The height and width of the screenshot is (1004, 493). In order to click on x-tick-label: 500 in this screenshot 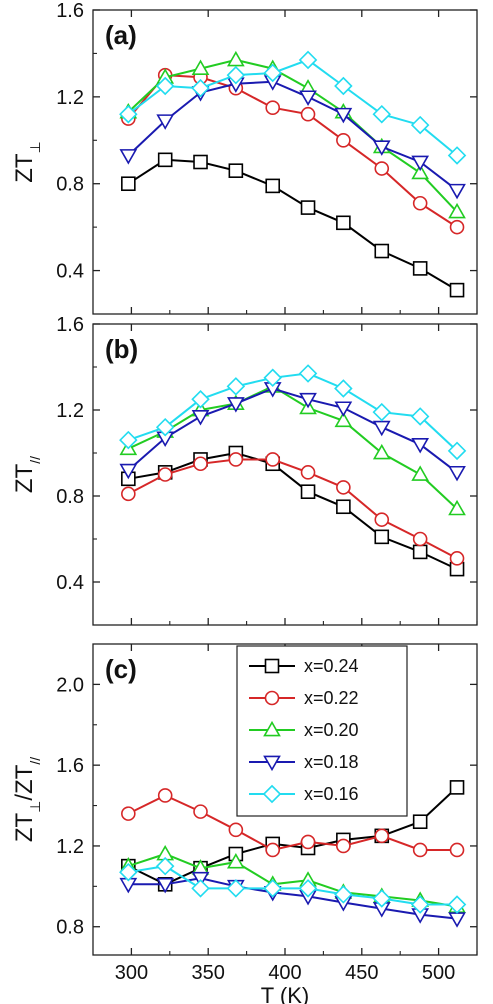, I will do `click(438, 973)`.